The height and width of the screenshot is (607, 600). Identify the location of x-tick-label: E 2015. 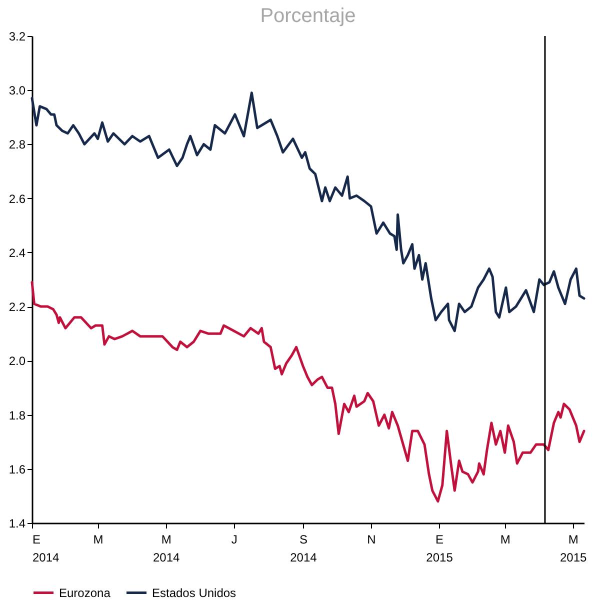
(440, 548).